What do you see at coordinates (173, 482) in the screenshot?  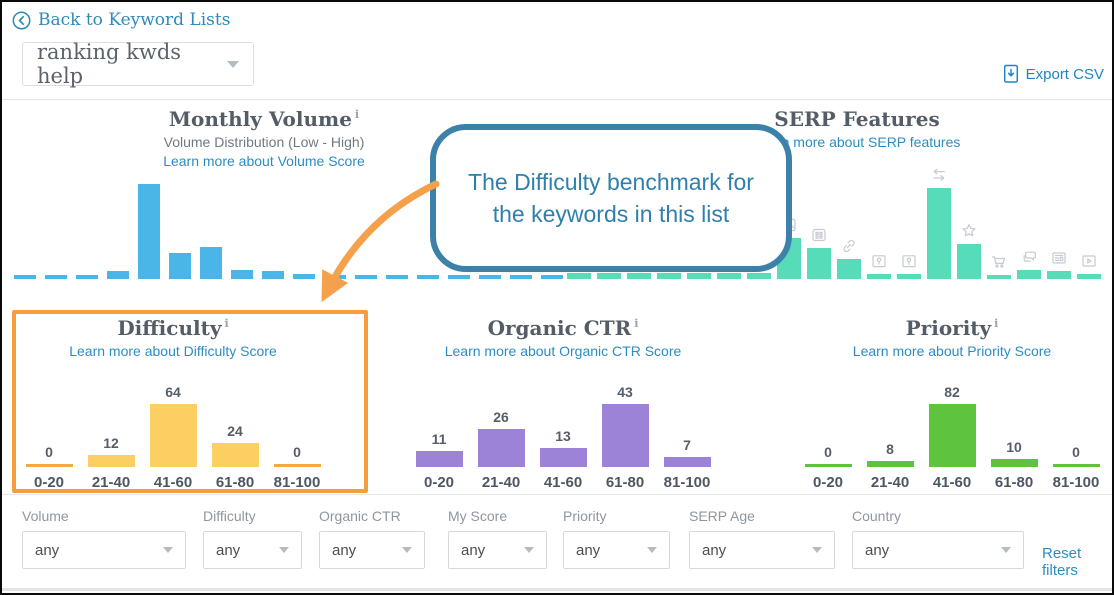 I see `difficulty-category-label: 41-60` at bounding box center [173, 482].